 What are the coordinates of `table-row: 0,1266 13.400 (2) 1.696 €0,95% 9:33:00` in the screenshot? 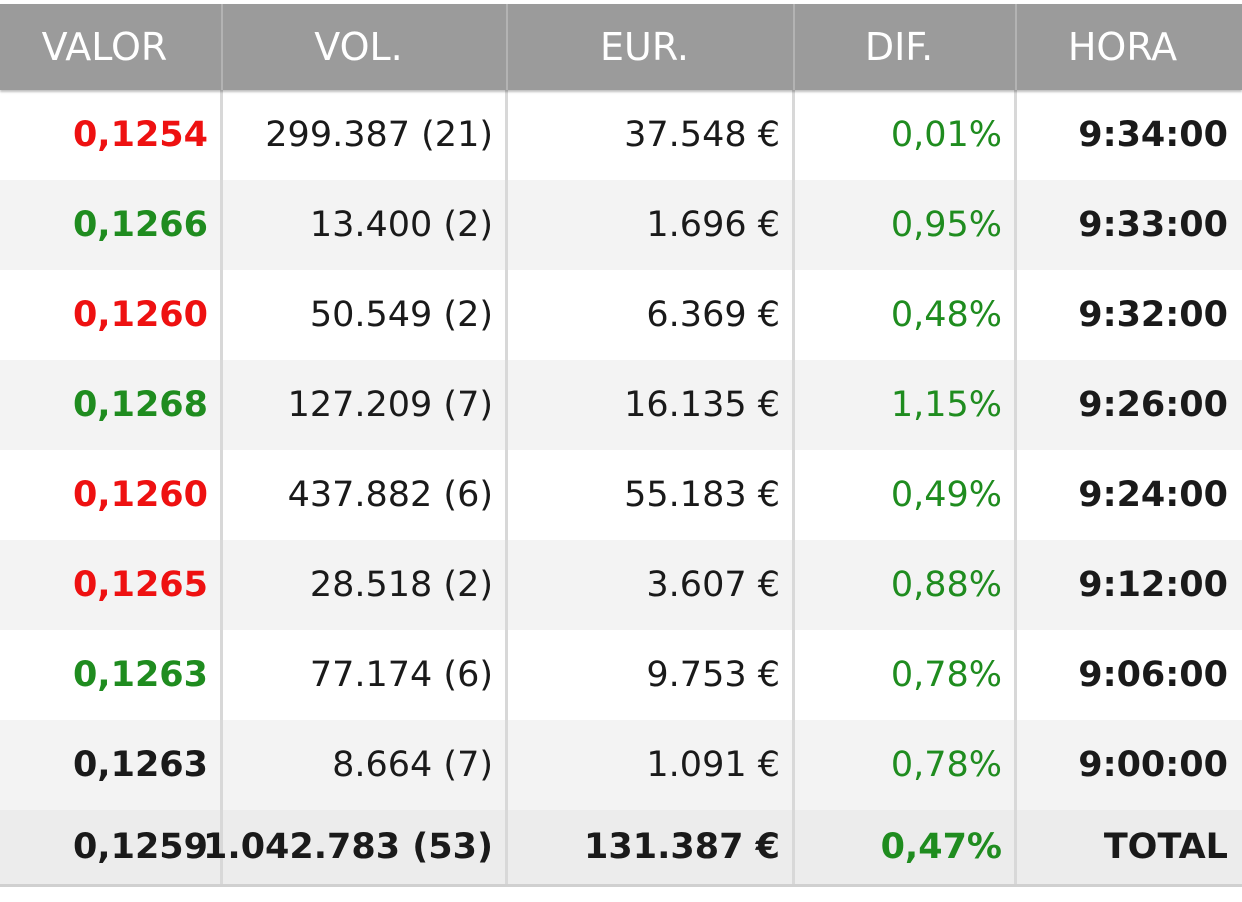 It's located at (621, 225).